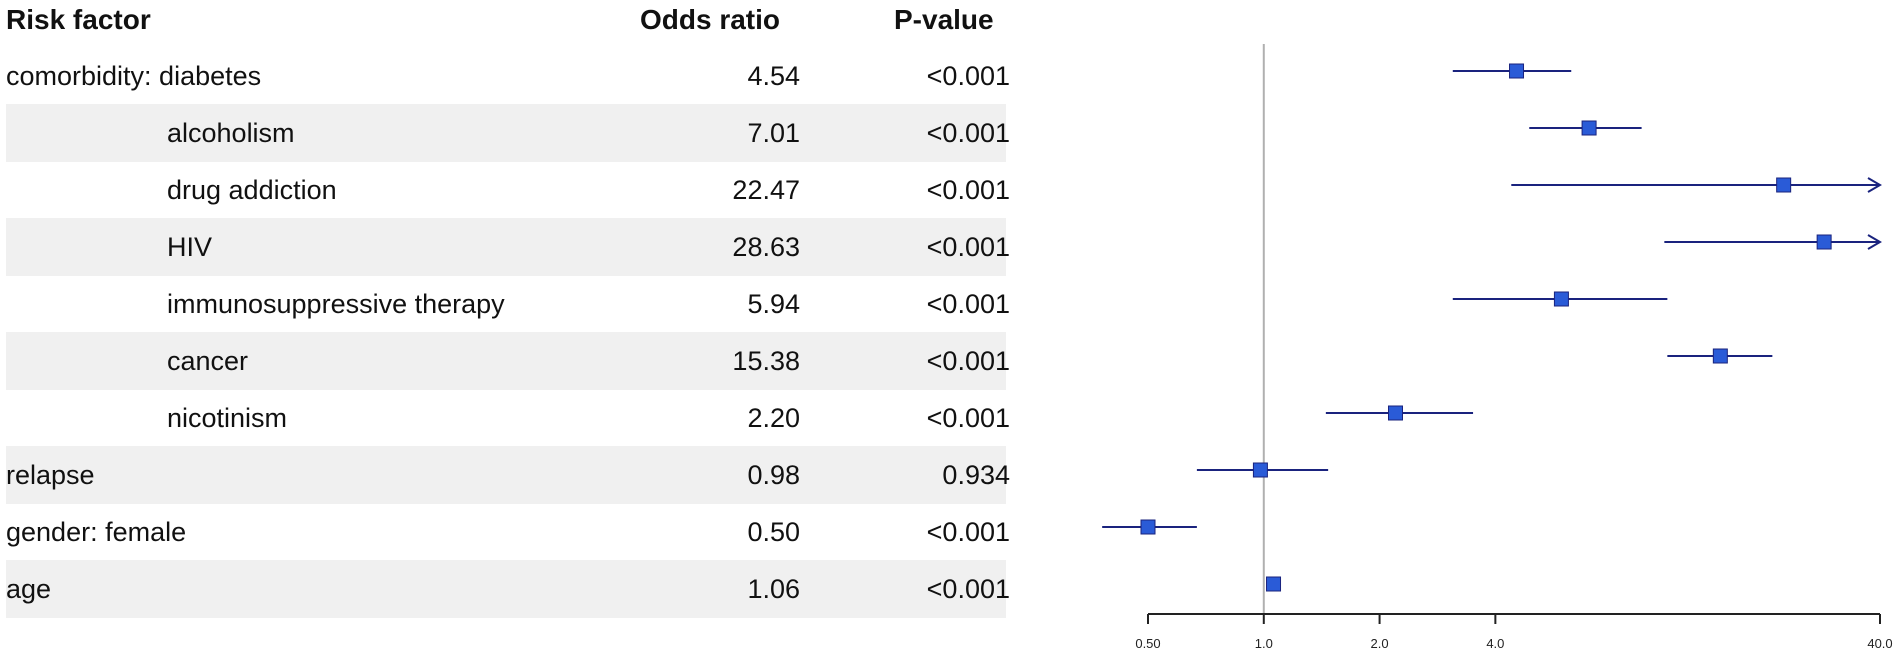 The width and height of the screenshot is (1902, 654). What do you see at coordinates (766, 247) in the screenshot?
I see `odds-ratio-value: 28.63` at bounding box center [766, 247].